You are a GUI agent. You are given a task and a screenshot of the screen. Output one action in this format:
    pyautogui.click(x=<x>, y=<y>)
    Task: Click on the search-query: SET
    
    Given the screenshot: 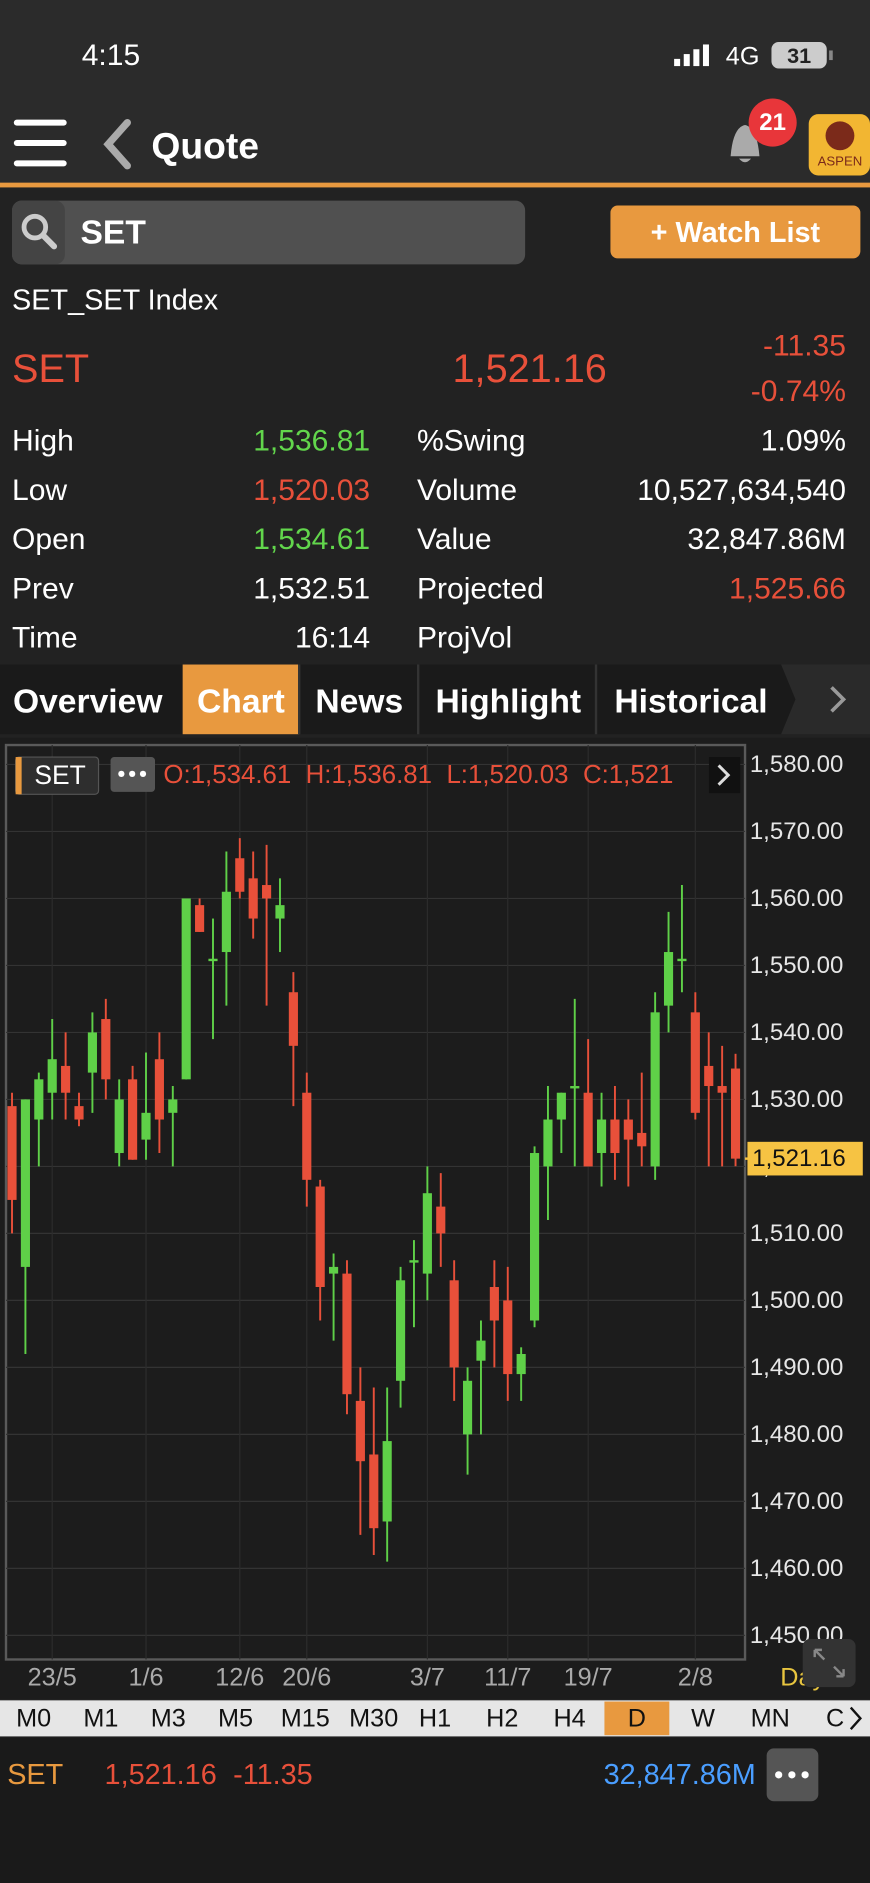 What is the action you would take?
    pyautogui.click(x=114, y=233)
    